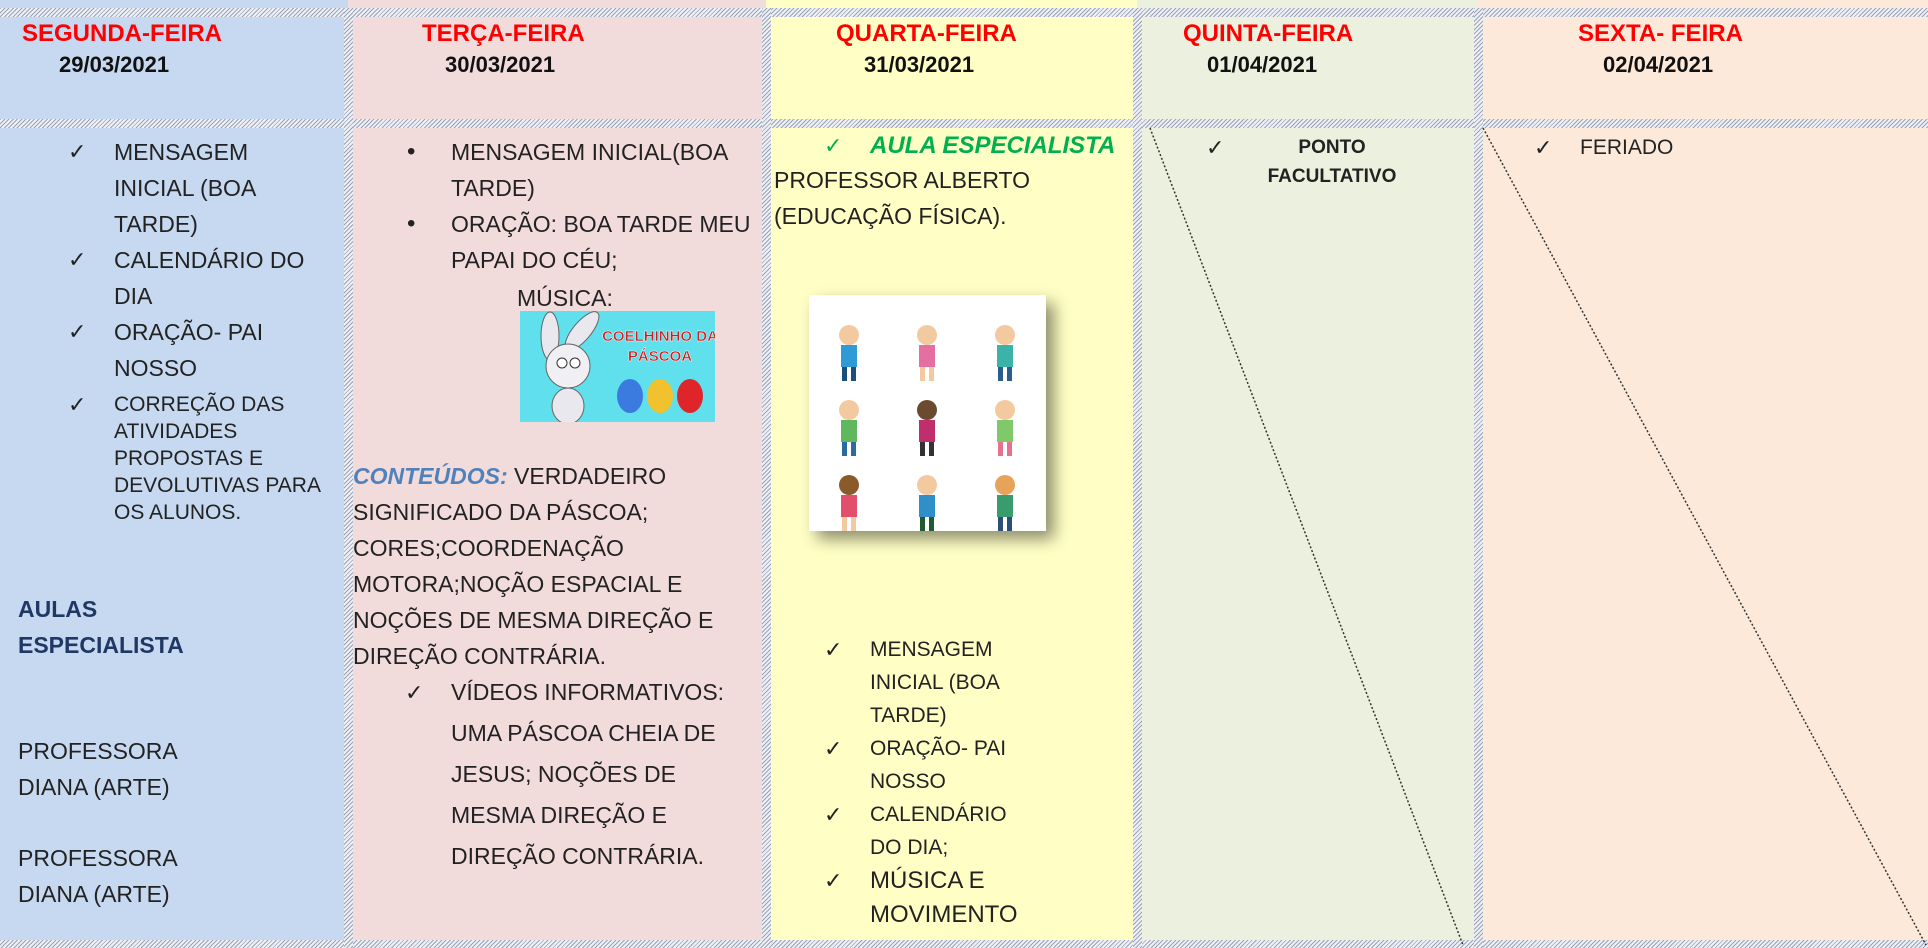 The height and width of the screenshot is (948, 1928). I want to click on kids-image, so click(927, 413).